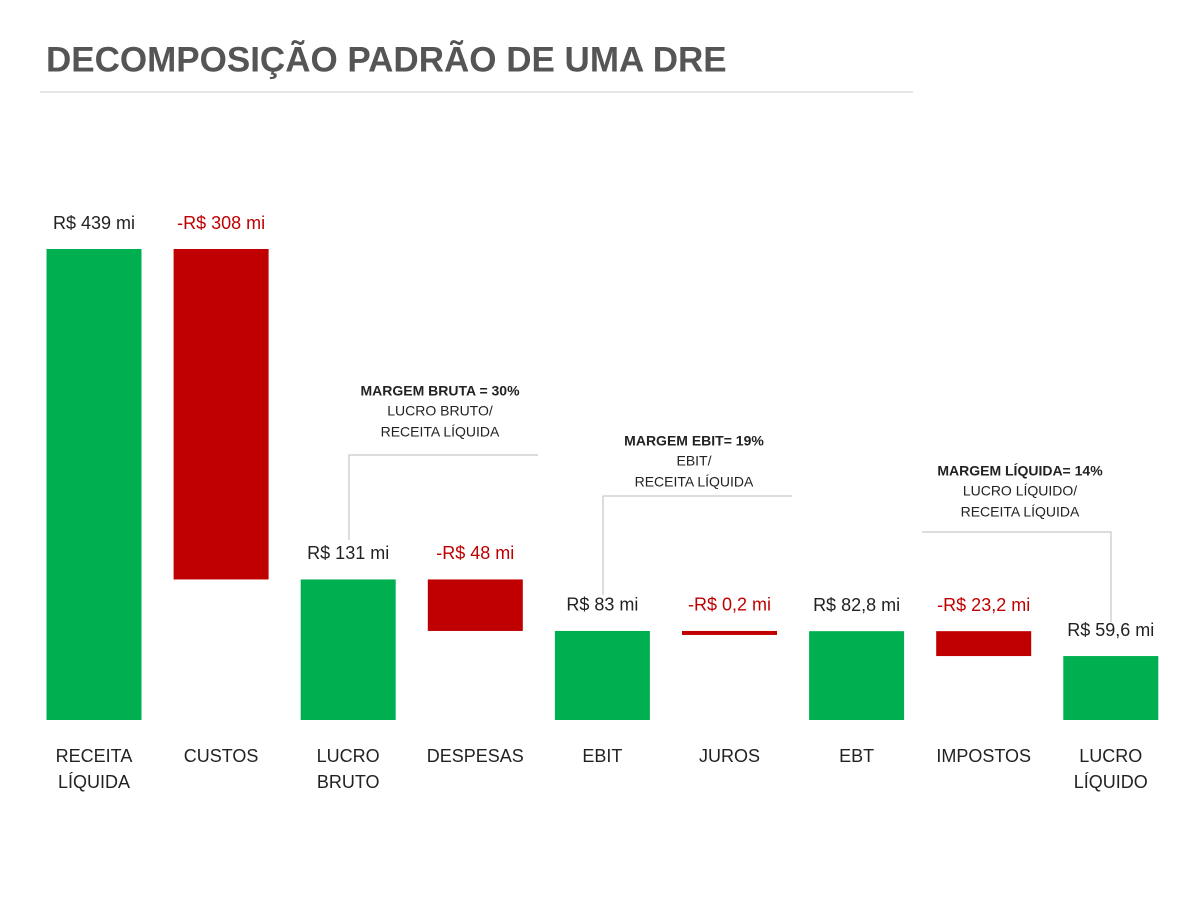 This screenshot has width=1200, height=900. I want to click on value-label: R$ 131 mi, so click(348, 553).